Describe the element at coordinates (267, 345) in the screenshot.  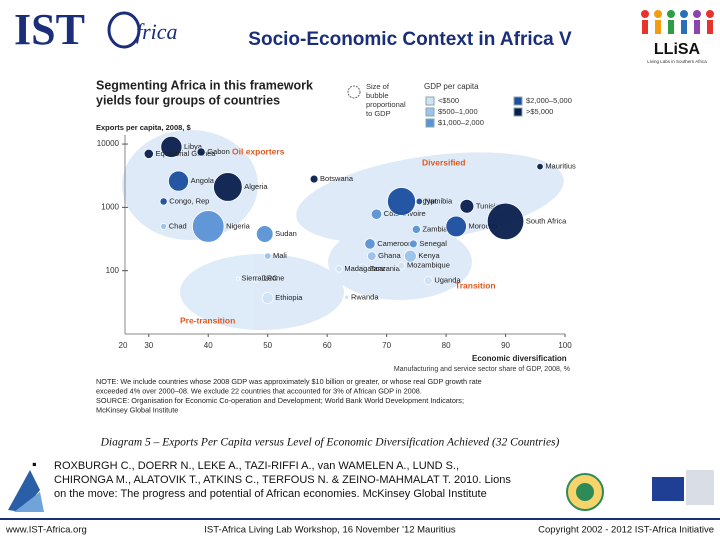
I see `x-tick-label: 50` at that location.